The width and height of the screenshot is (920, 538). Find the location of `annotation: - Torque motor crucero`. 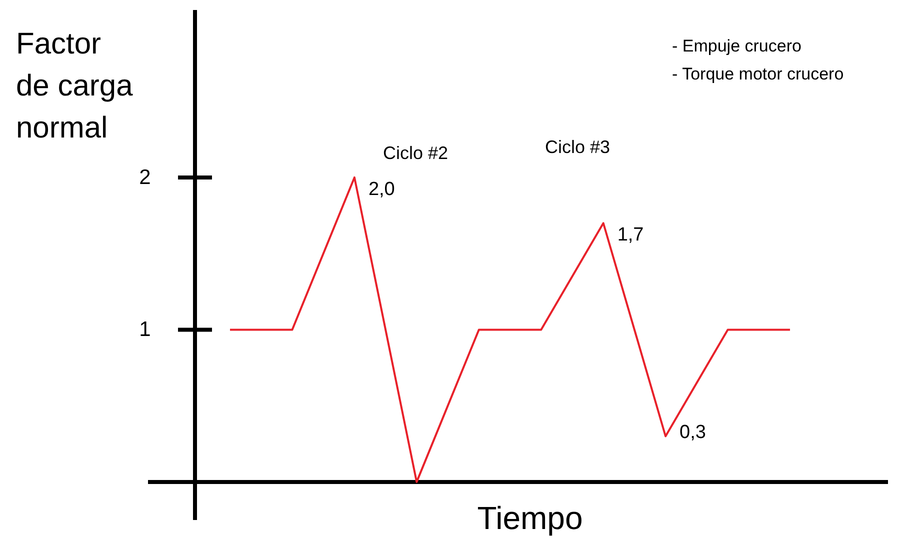

annotation: - Torque motor crucero is located at coordinates (758, 74).